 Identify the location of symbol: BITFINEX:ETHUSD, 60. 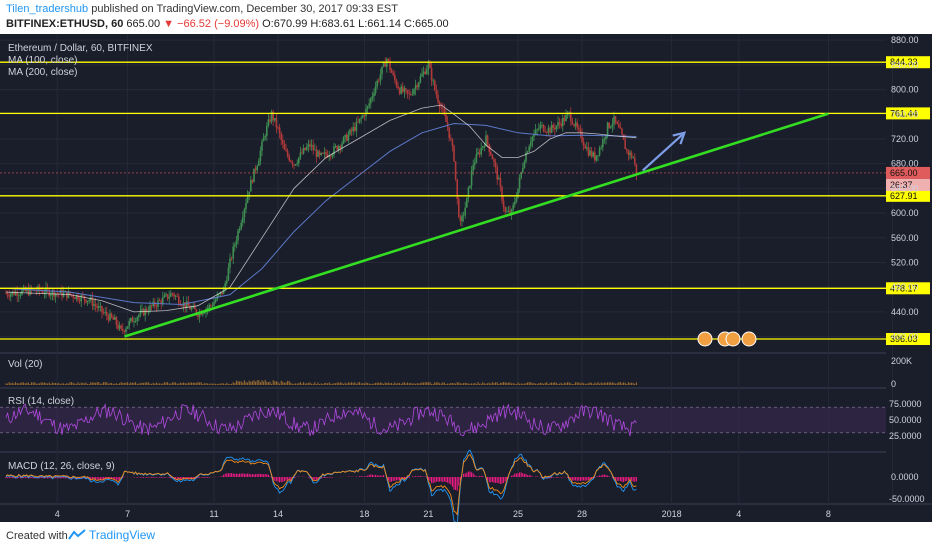
(65, 24).